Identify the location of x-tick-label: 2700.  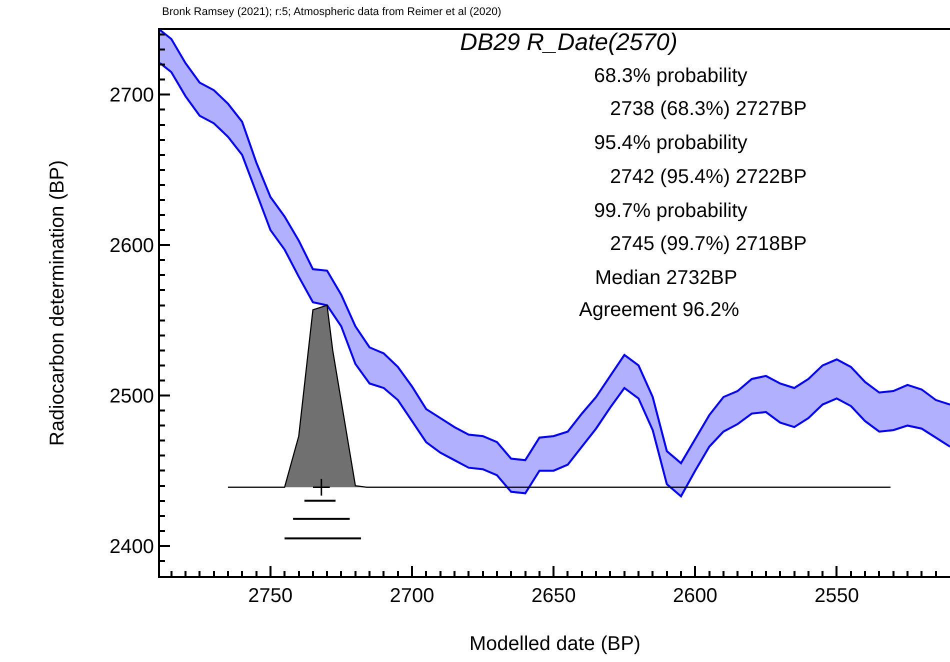
(412, 596).